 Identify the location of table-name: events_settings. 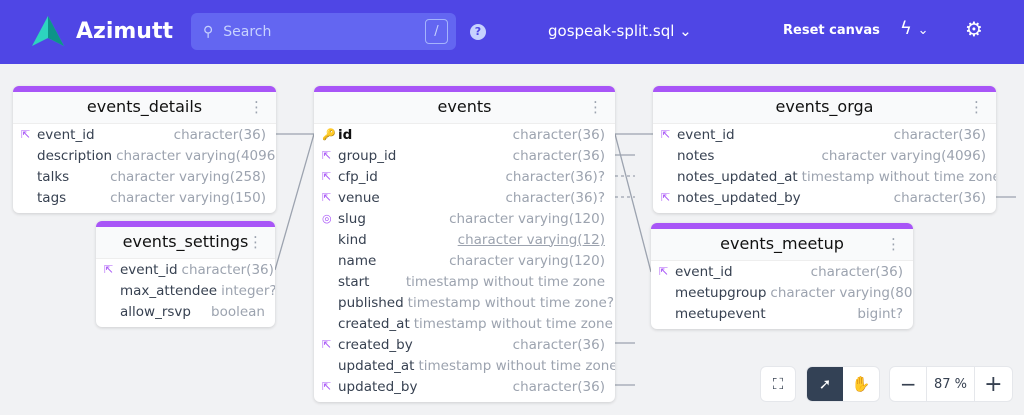
(185, 241).